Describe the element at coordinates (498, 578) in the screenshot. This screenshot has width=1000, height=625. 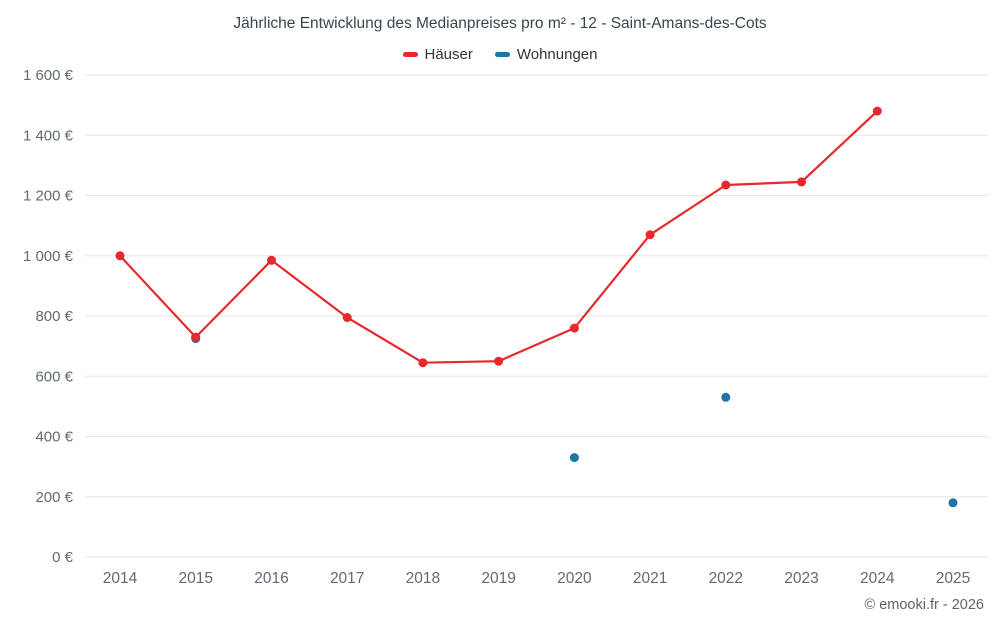
I see `x-tick-label: 2019` at that location.